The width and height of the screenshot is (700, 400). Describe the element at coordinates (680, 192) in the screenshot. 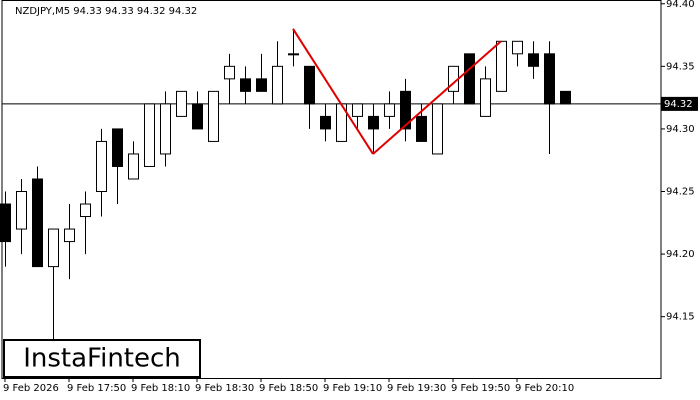

I see `y-tick-label: 94.25` at that location.